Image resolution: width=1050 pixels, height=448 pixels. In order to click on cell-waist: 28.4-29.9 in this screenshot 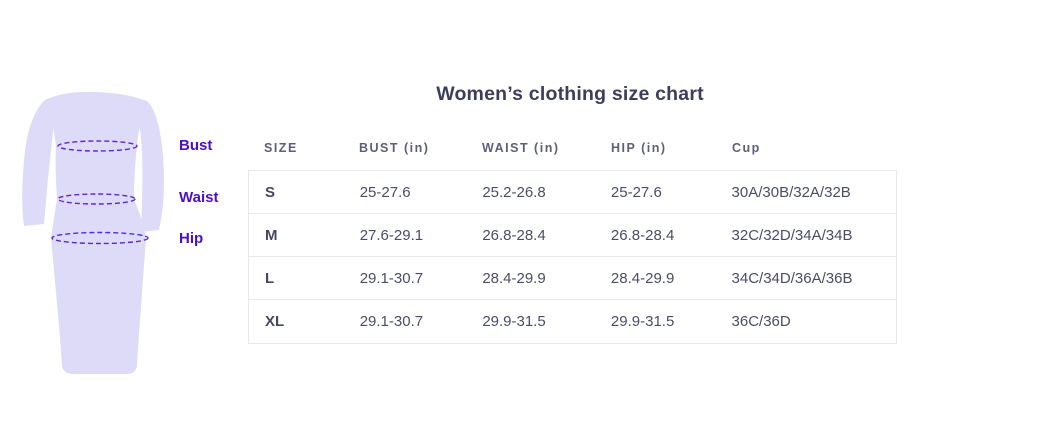, I will do `click(514, 278)`.